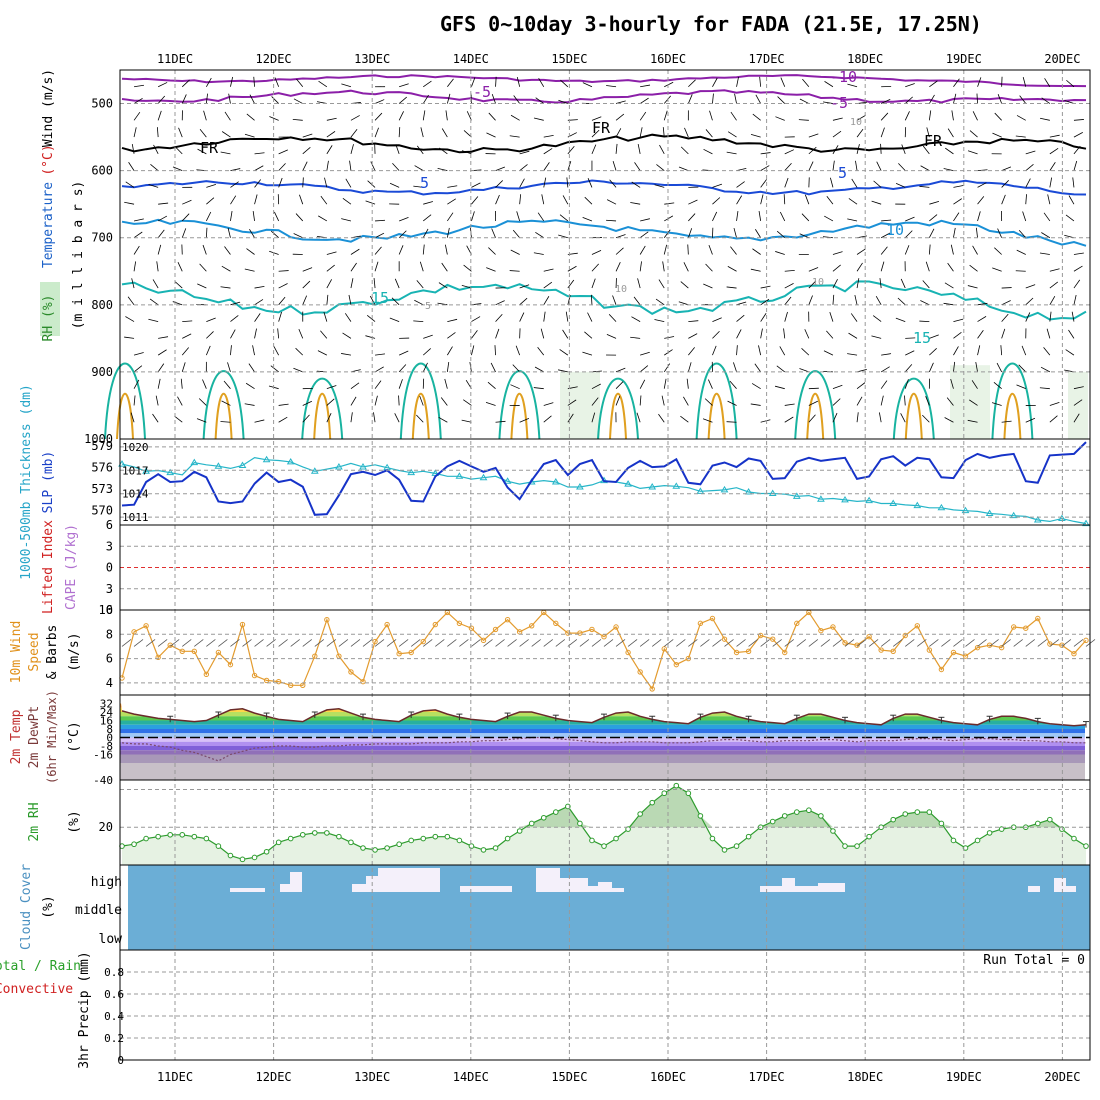  Describe the element at coordinates (602, 739) in the screenshot. I see `temperature-color-band` at that location.